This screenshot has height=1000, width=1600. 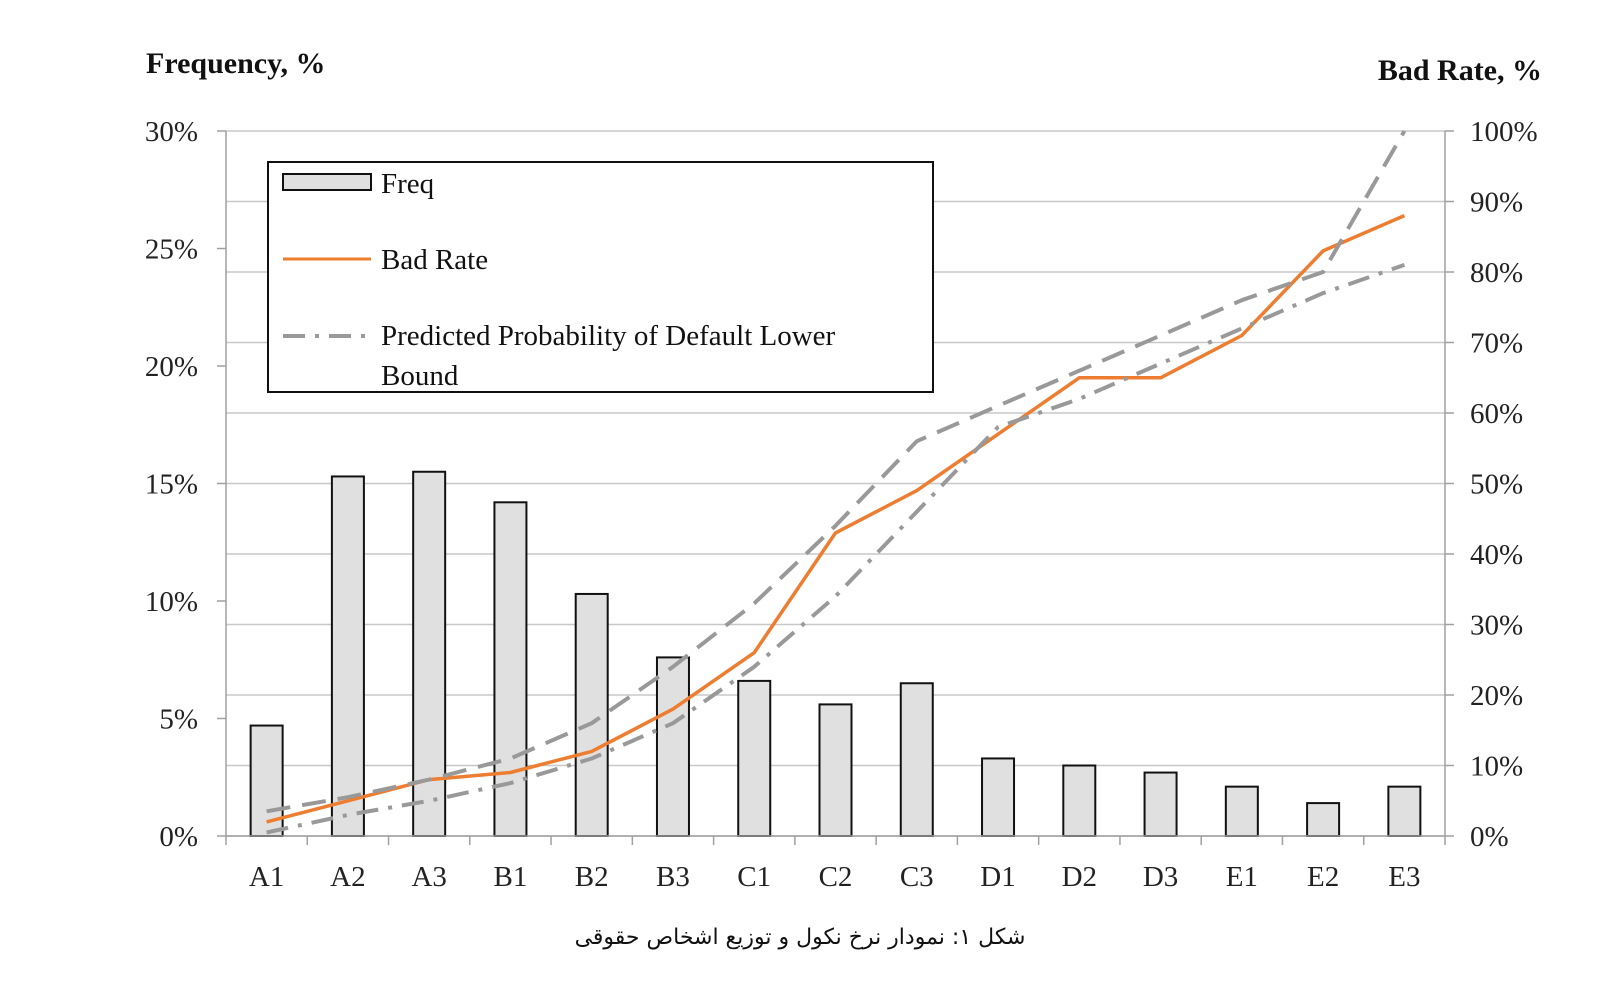 What do you see at coordinates (1496, 555) in the screenshot?
I see `right-tick-label: 40%` at bounding box center [1496, 555].